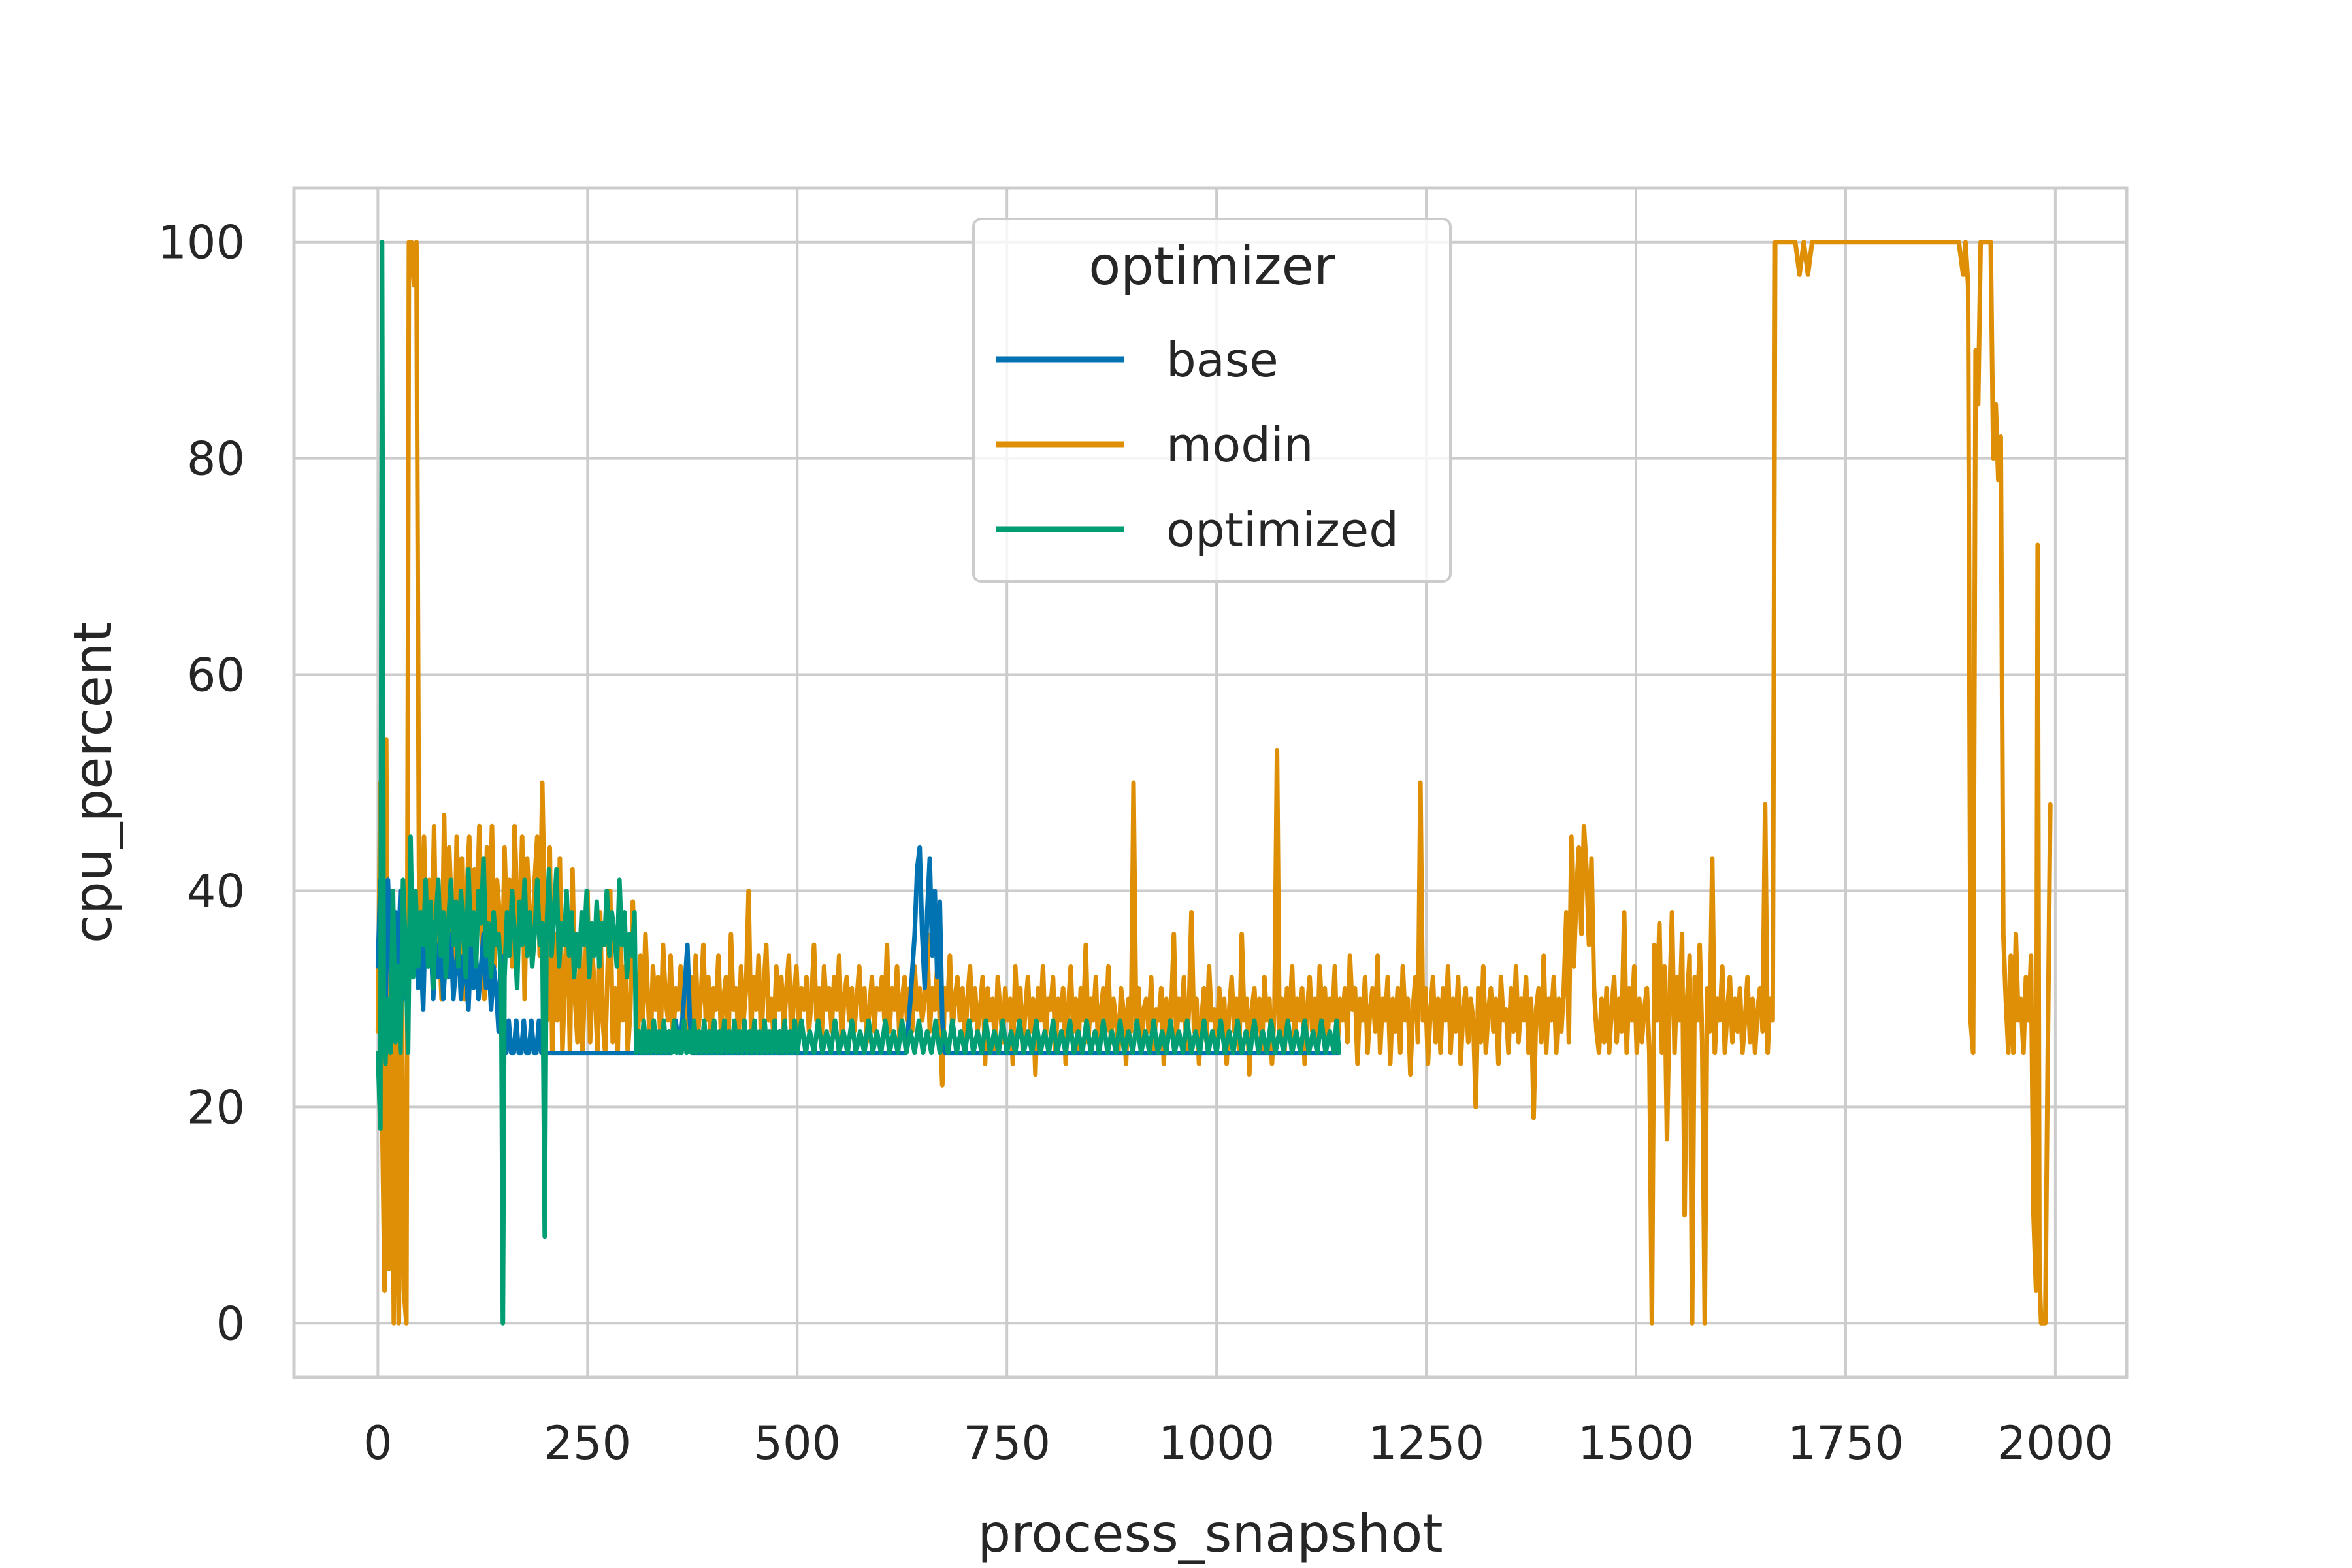 The image size is (2352, 1568). I want to click on x-tick-label: 1000, so click(1216, 1443).